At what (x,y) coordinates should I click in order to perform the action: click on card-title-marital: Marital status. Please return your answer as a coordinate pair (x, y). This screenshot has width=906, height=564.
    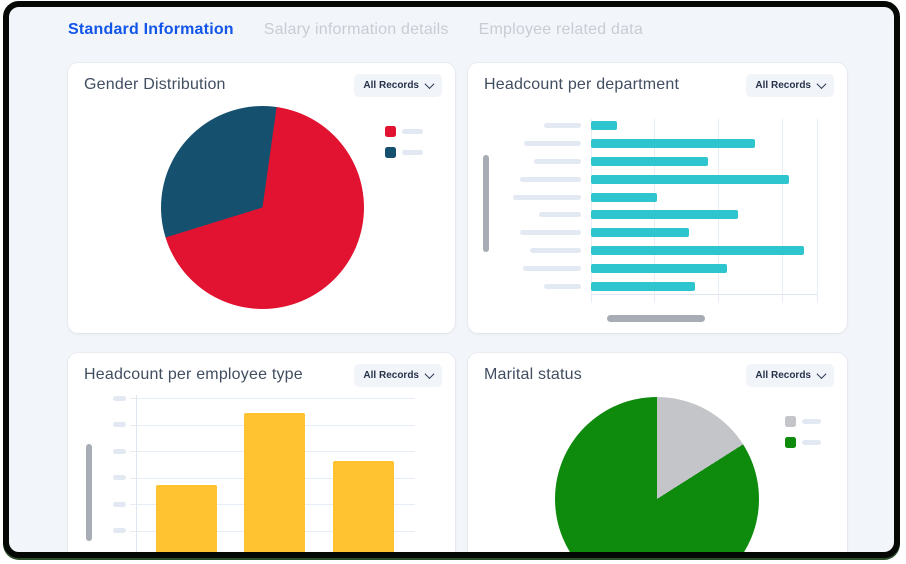
    Looking at the image, I should click on (533, 374).